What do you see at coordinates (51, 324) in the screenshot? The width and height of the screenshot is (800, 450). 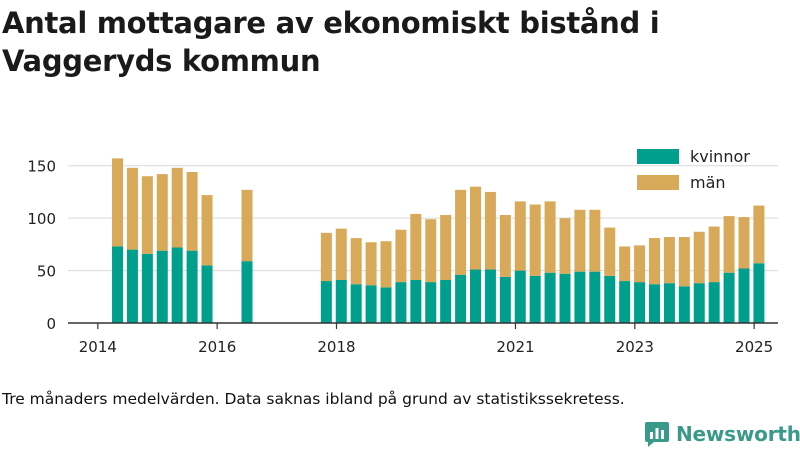 I see `y-tick-label: 0` at bounding box center [51, 324].